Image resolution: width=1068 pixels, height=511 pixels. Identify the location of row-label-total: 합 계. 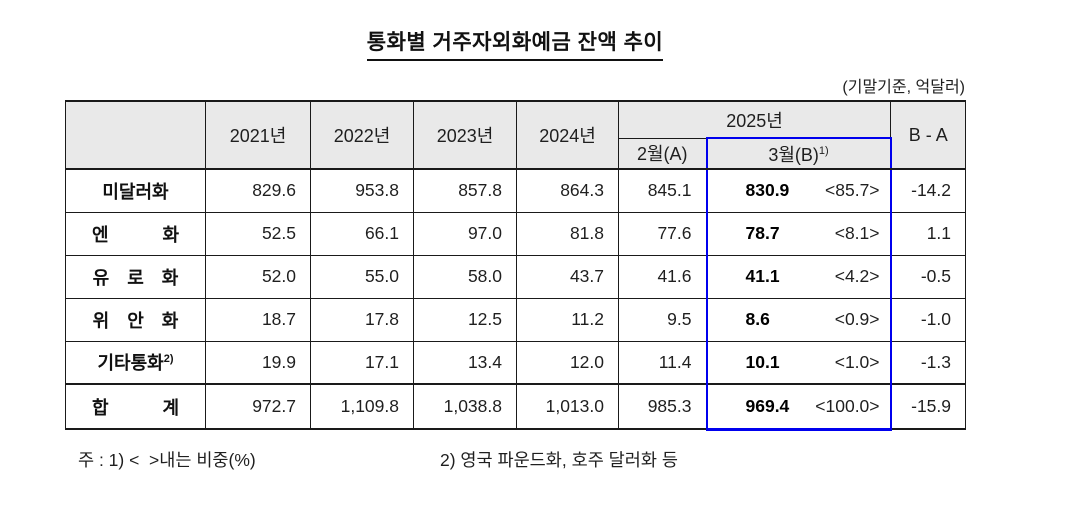
(135, 406).